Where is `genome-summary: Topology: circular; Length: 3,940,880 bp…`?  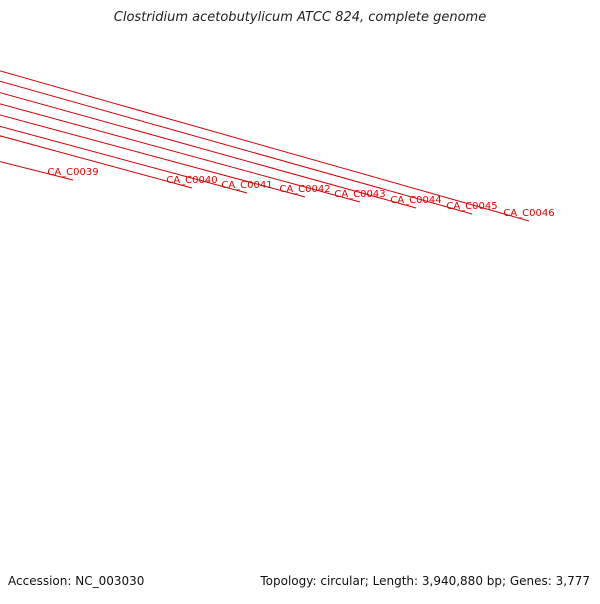 genome-summary: Topology: circular; Length: 3,940,880 bp… is located at coordinates (425, 581).